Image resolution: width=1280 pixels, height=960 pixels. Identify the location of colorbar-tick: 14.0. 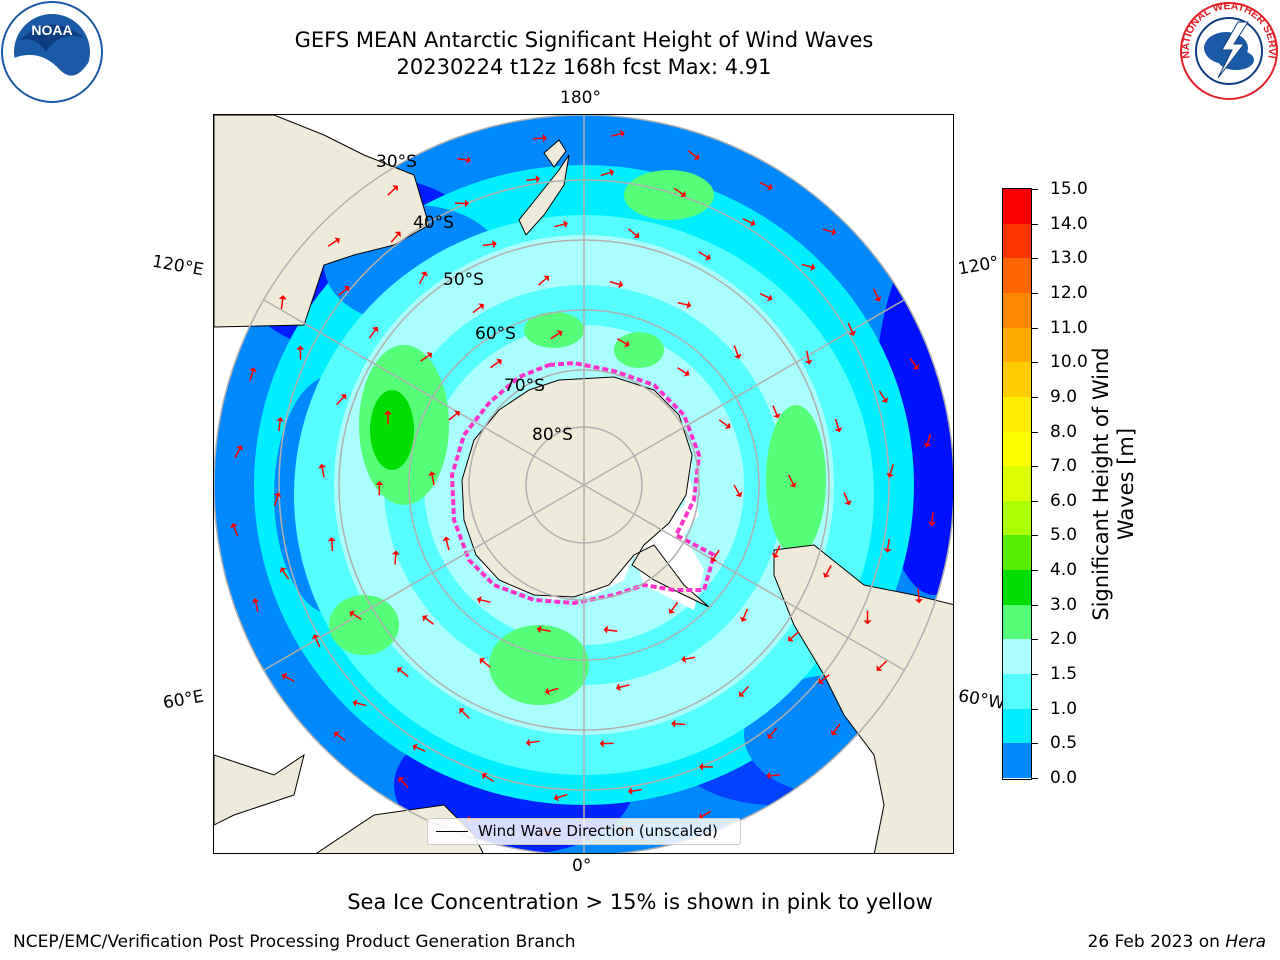
(1060, 224).